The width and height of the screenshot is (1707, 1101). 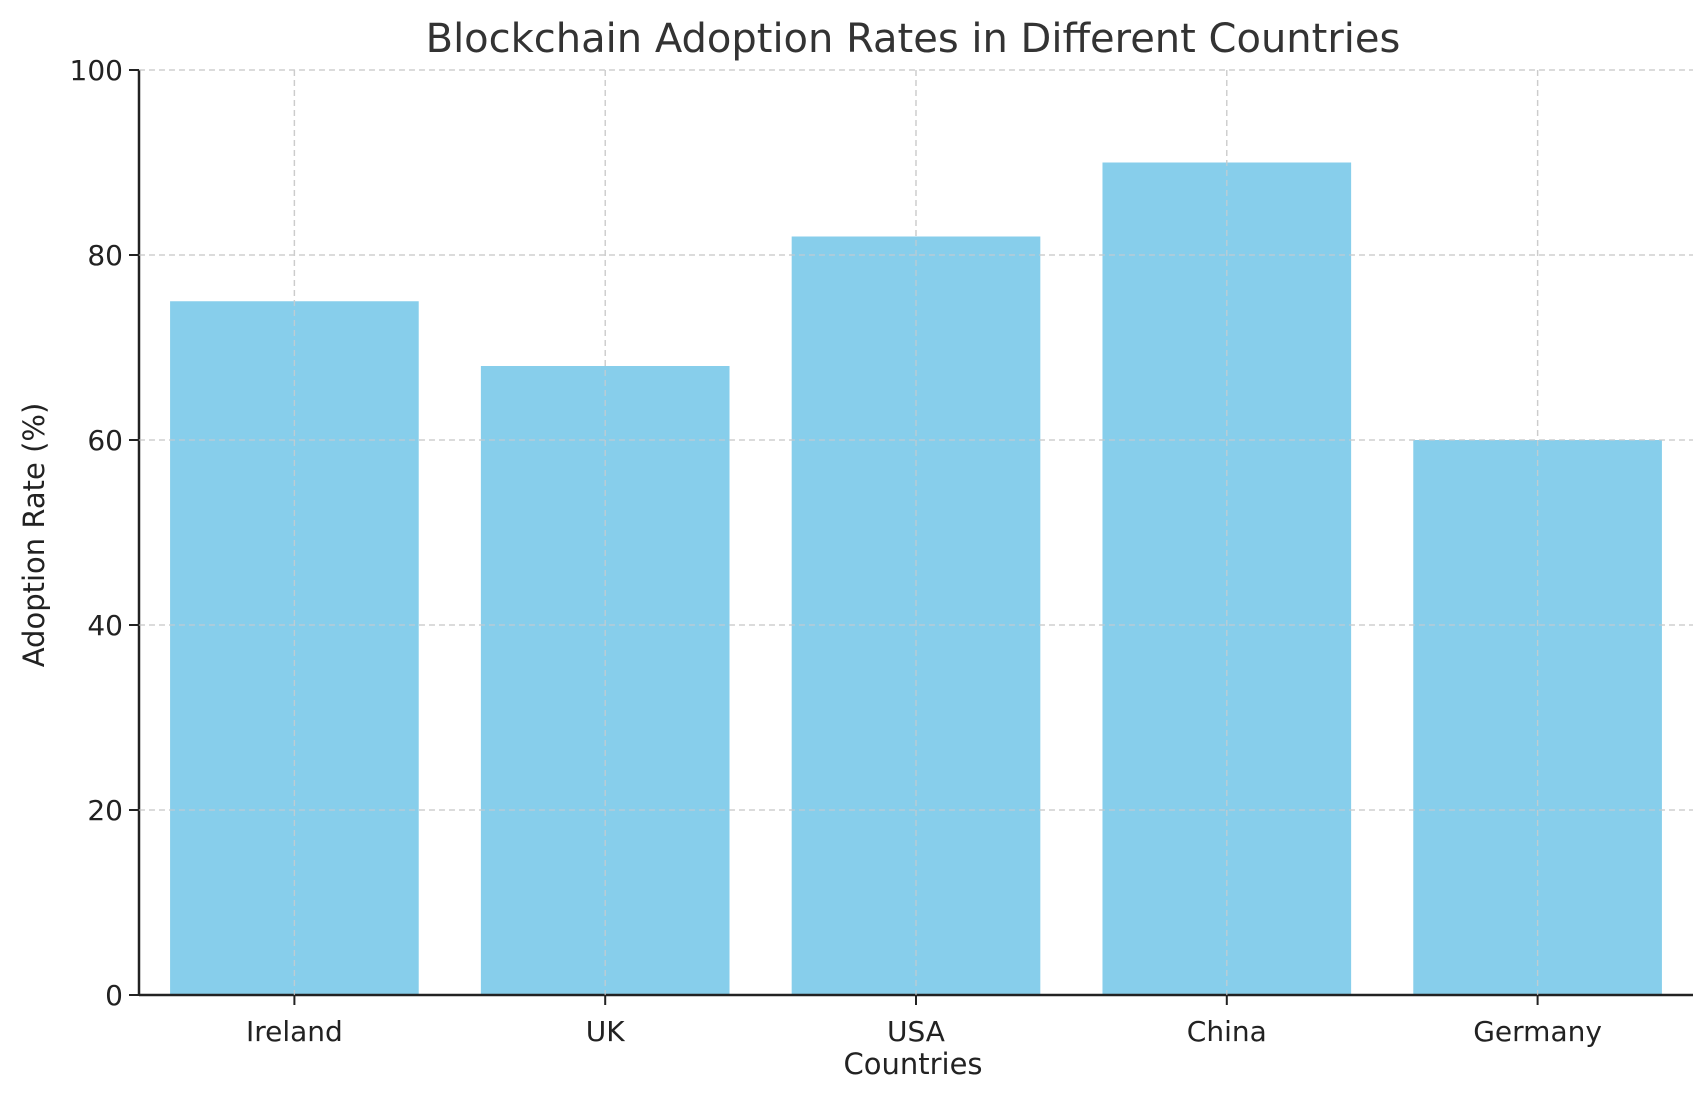 I want to click on x-tick-label: UK, so click(x=605, y=1031).